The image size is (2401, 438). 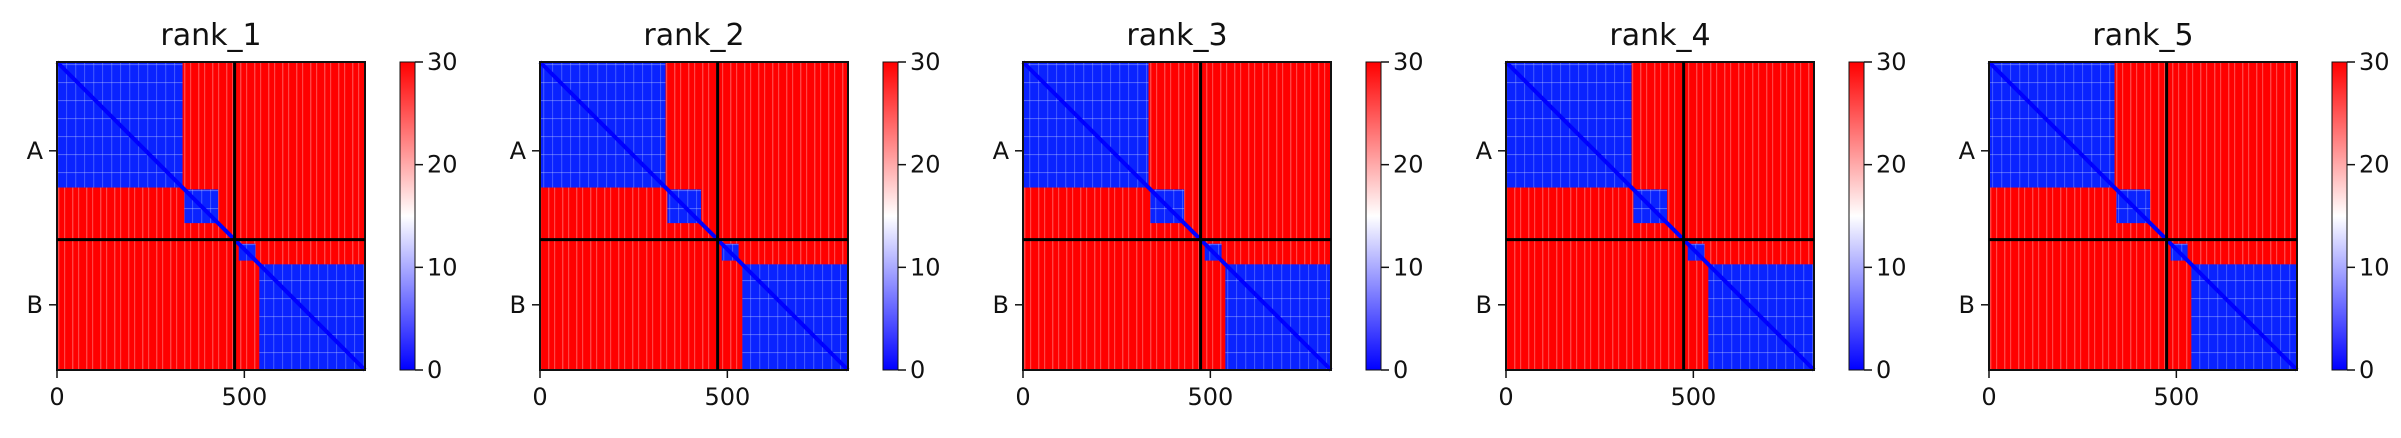 I want to click on panel-title: rank_3, so click(x=1176, y=35).